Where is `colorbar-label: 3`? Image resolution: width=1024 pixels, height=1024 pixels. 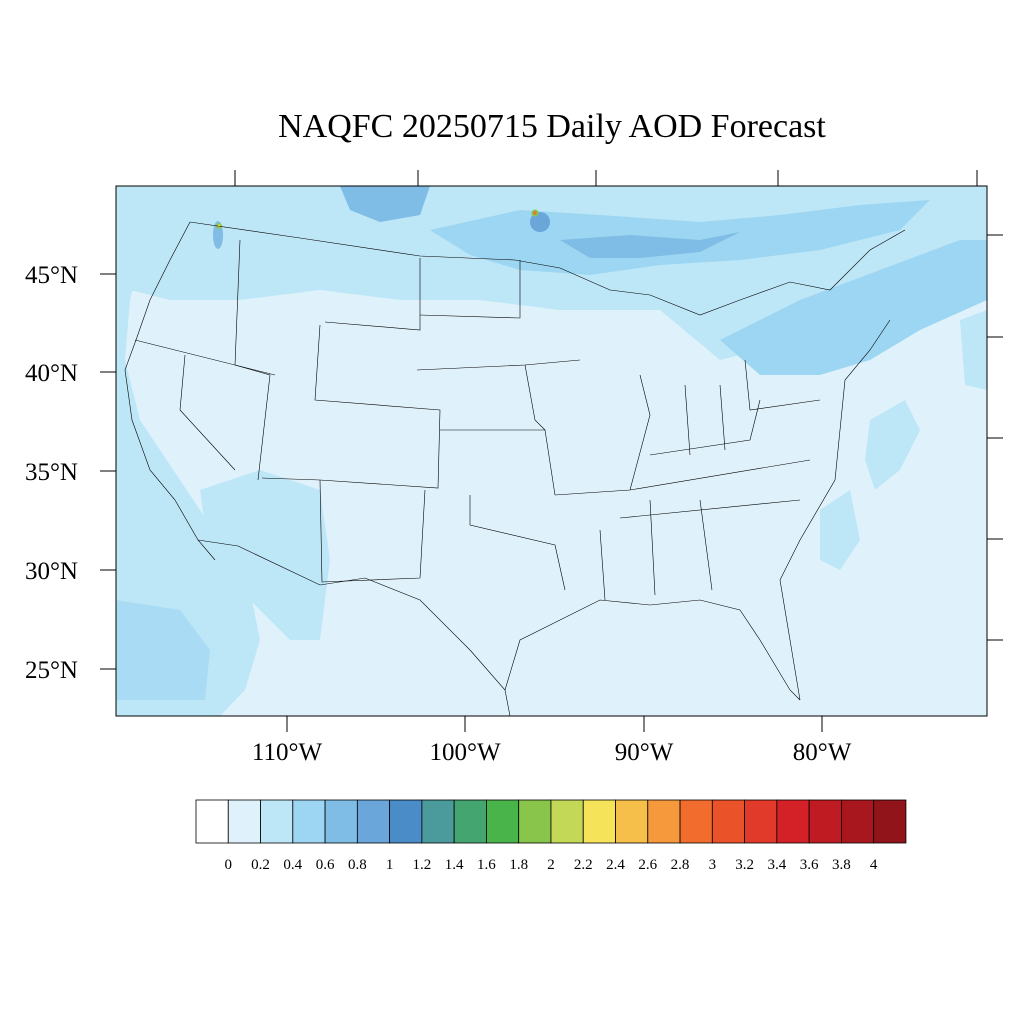 colorbar-label: 3 is located at coordinates (713, 865).